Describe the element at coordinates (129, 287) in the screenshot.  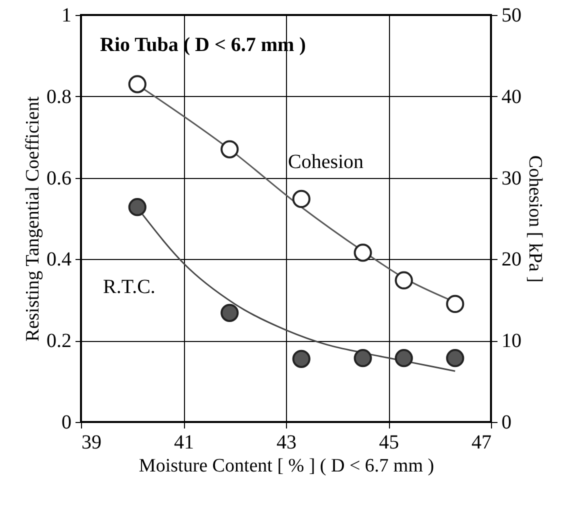
I see `annotation: R.T.C.` at that location.